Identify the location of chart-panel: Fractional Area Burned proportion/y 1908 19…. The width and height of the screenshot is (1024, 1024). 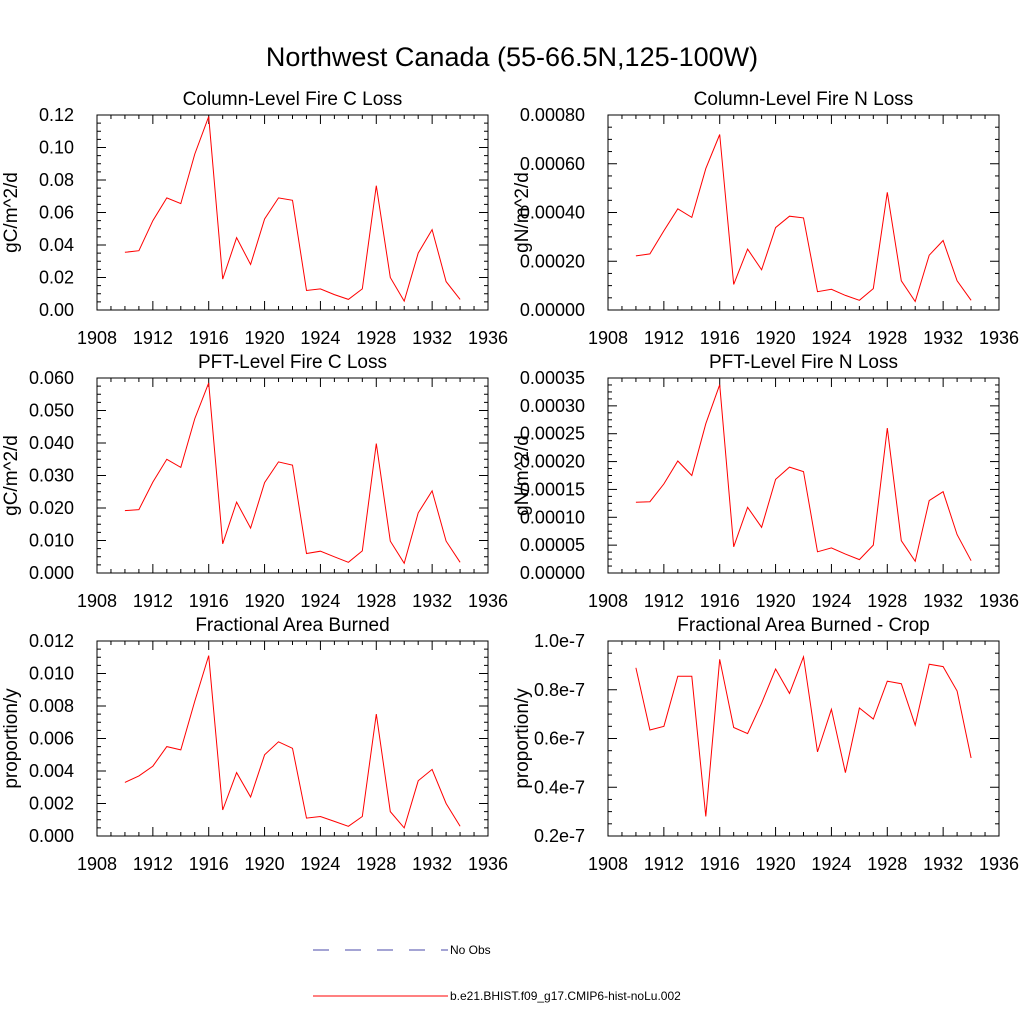
(254, 744).